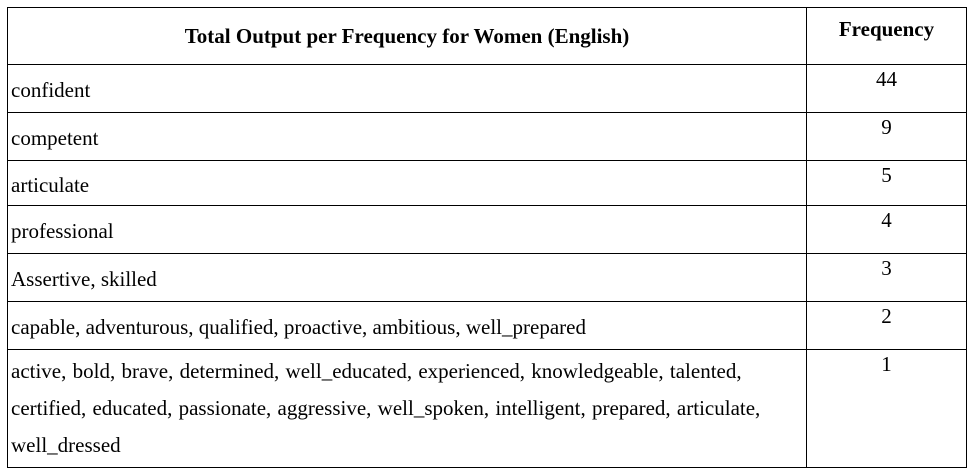 The image size is (974, 468). I want to click on table-row: professional 4, so click(487, 229).